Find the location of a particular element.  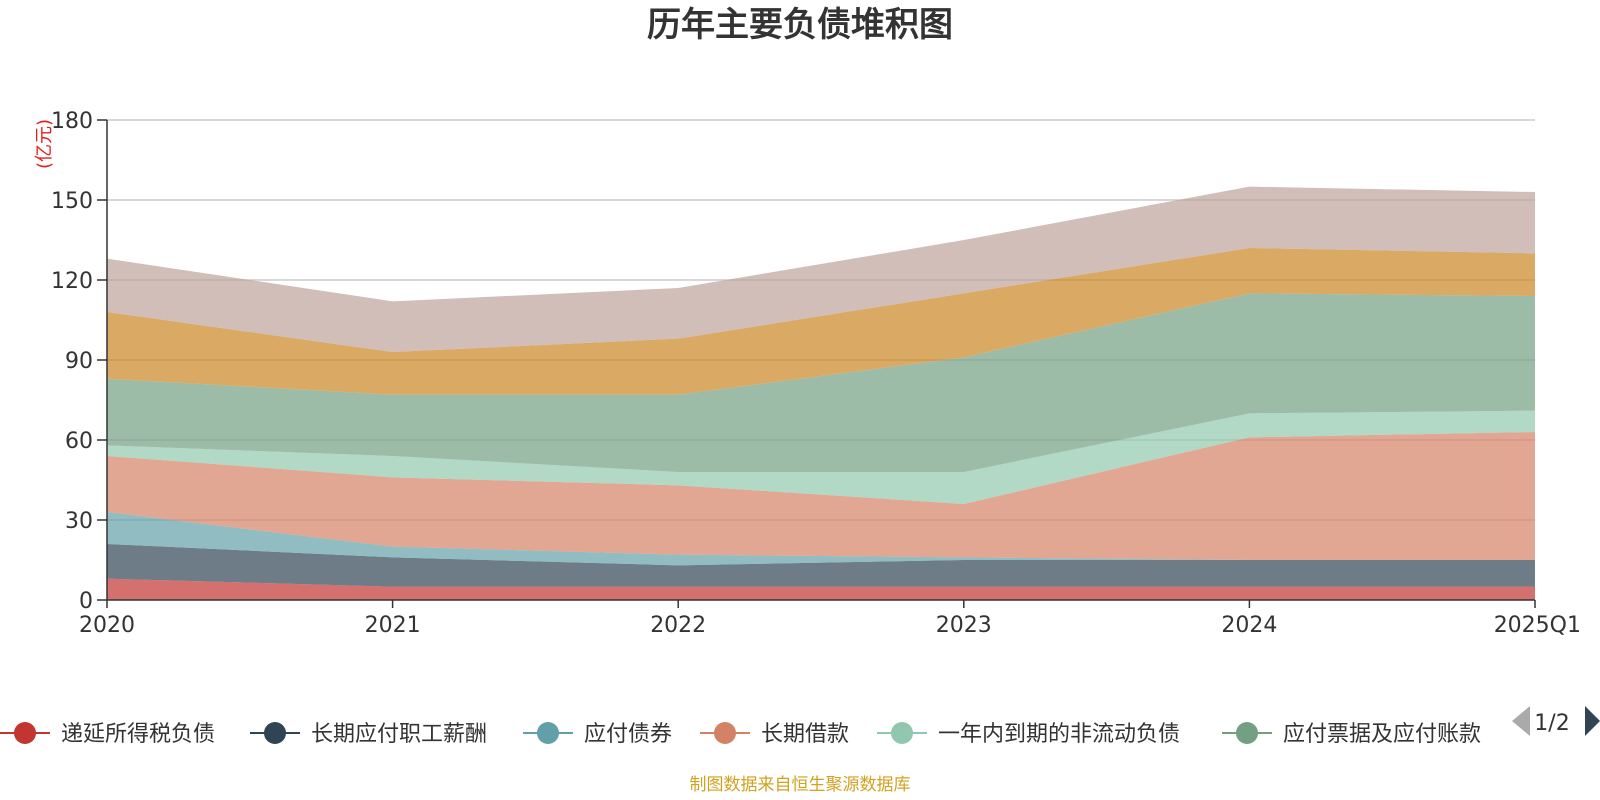

legend-label: 递延所得税负债 is located at coordinates (138, 734).